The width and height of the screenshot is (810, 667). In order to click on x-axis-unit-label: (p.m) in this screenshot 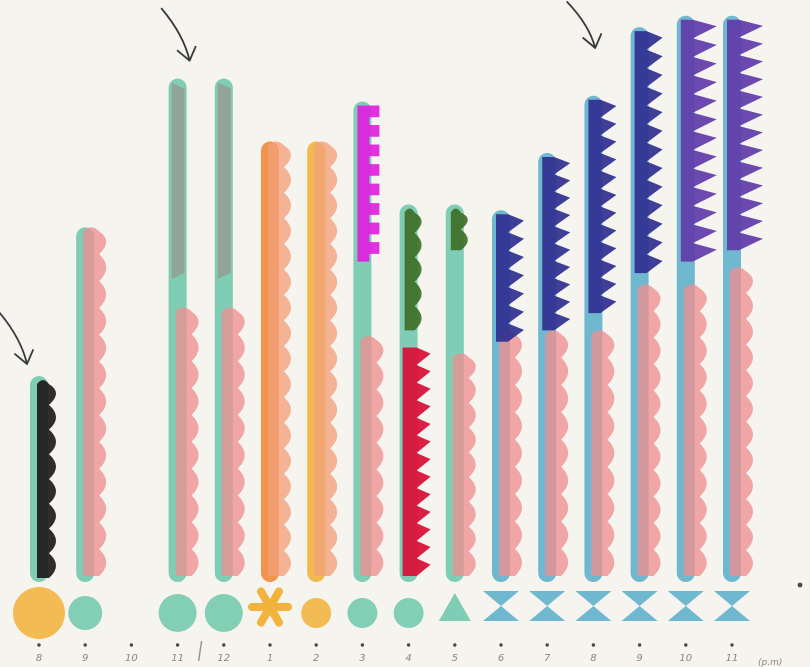, I will do `click(770, 662)`.